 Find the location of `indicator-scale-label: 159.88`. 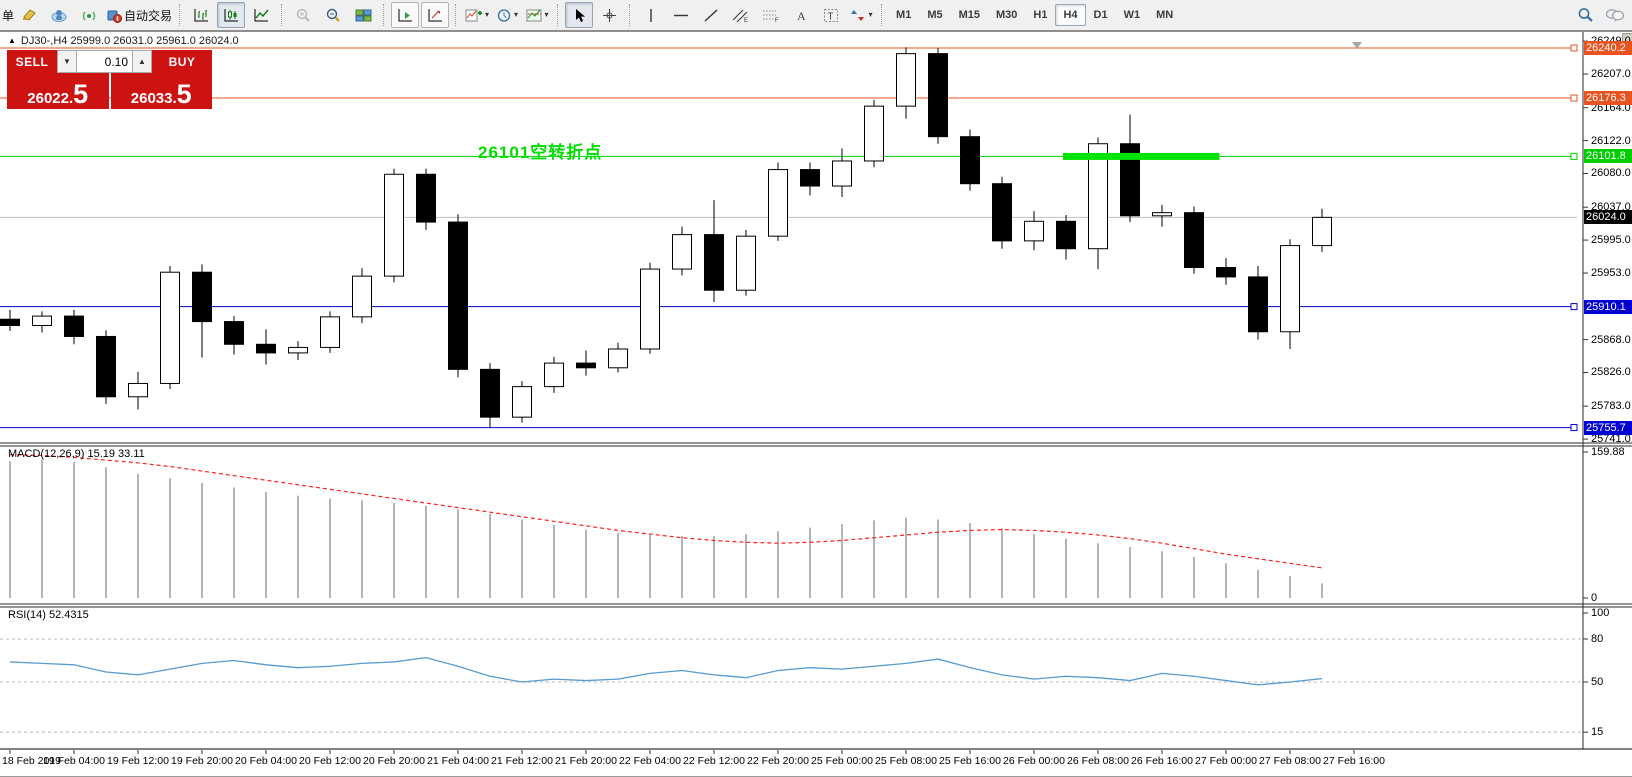

indicator-scale-label: 159.88 is located at coordinates (1608, 452).